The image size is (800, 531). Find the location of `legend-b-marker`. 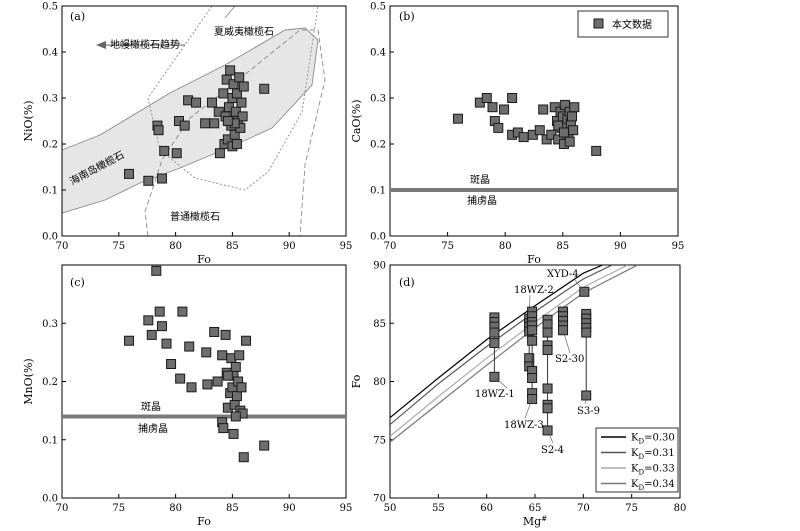

legend-b-marker is located at coordinates (598, 23).